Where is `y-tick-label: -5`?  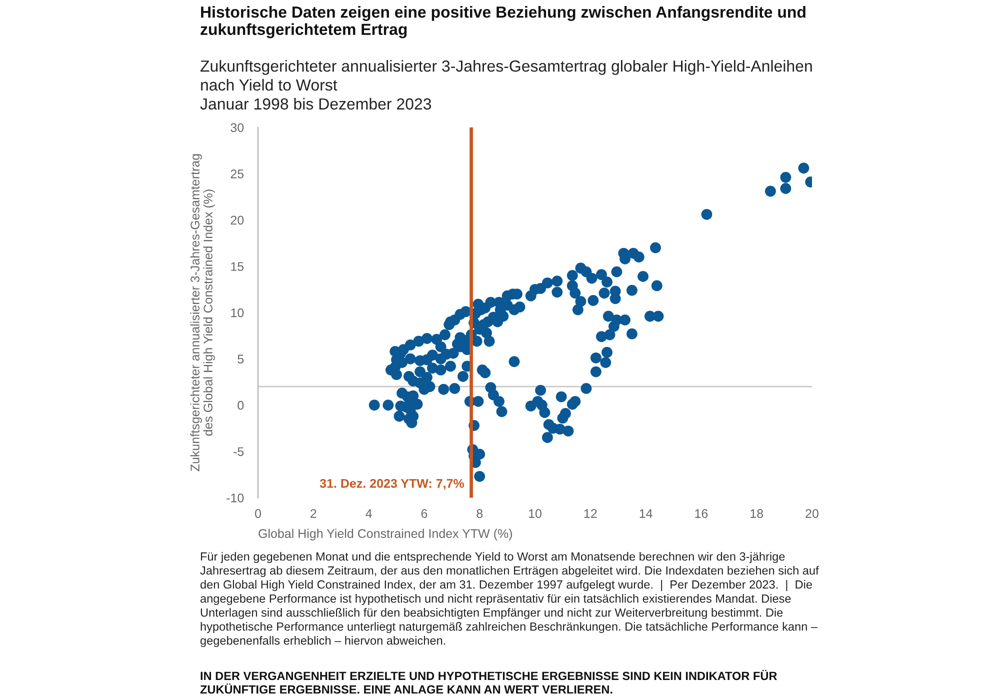
y-tick-label: -5 is located at coordinates (239, 451).